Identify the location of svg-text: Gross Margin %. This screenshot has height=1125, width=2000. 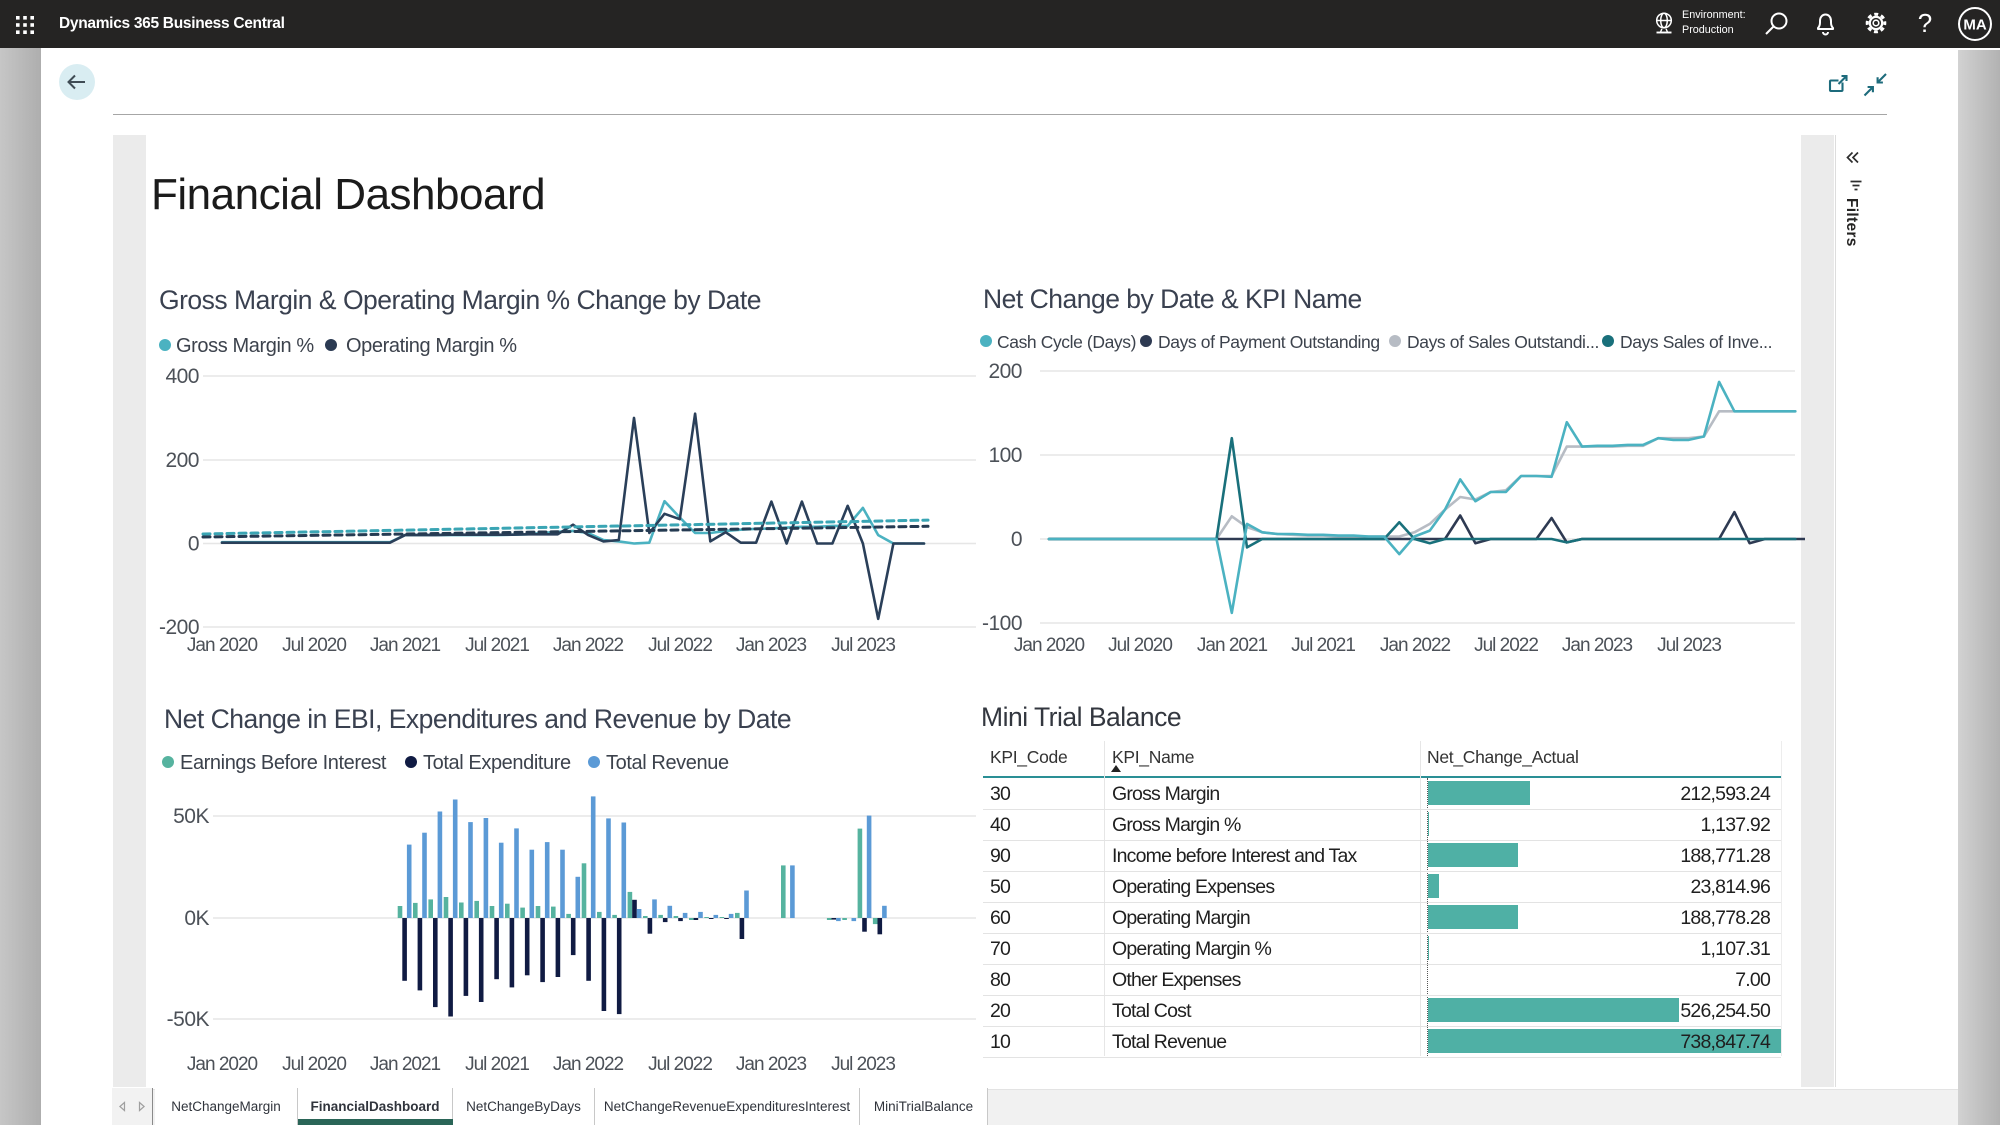
(245, 346).